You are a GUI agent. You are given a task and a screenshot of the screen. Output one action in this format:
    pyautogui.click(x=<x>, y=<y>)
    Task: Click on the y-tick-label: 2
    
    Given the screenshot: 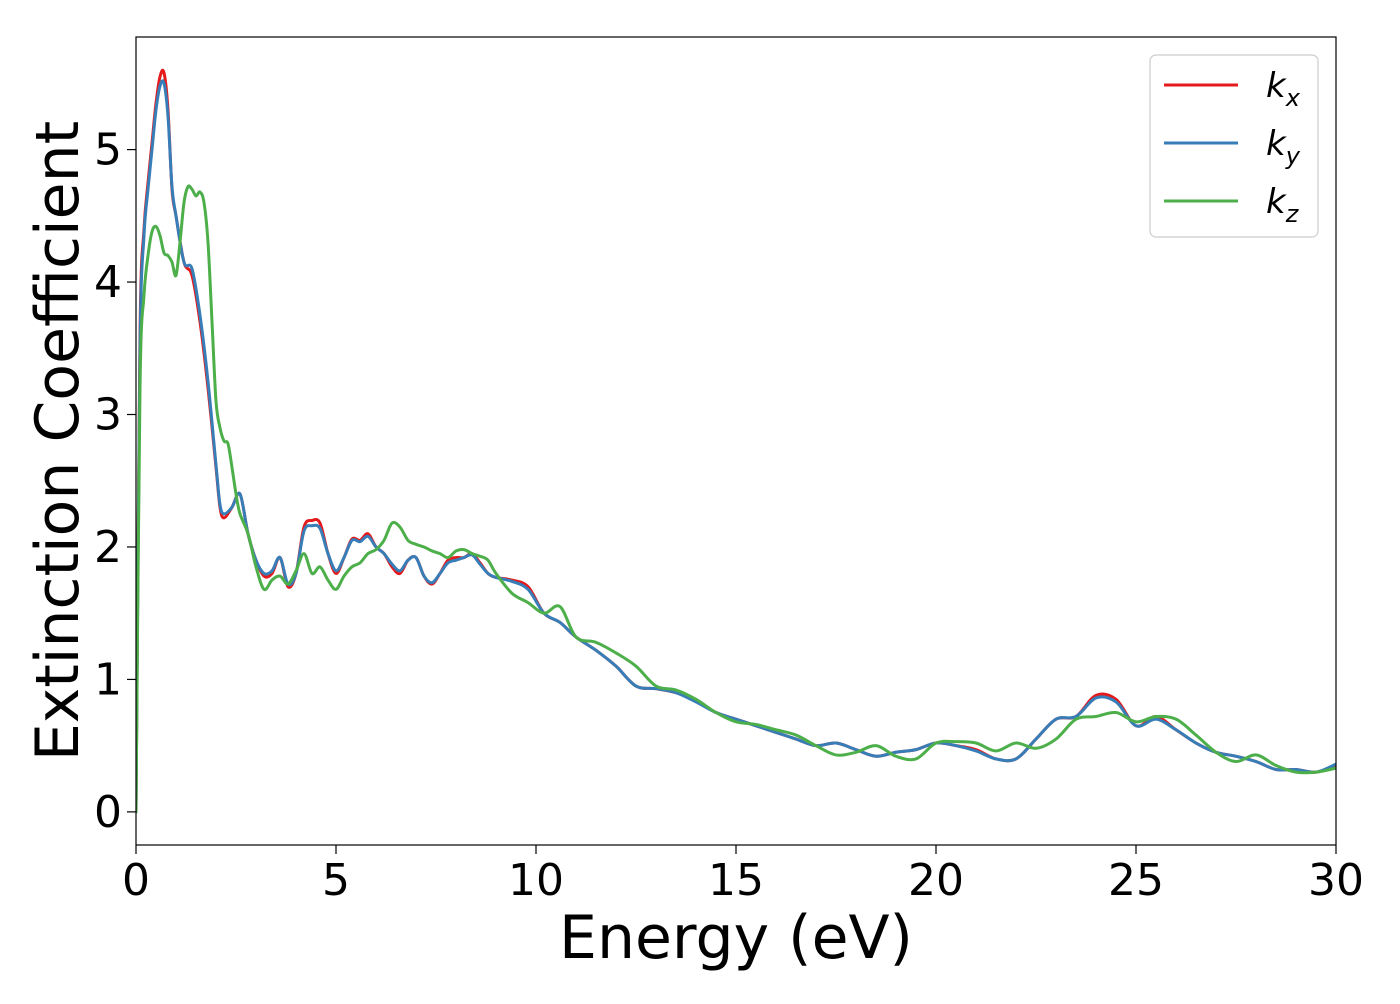 What is the action you would take?
    pyautogui.click(x=108, y=547)
    